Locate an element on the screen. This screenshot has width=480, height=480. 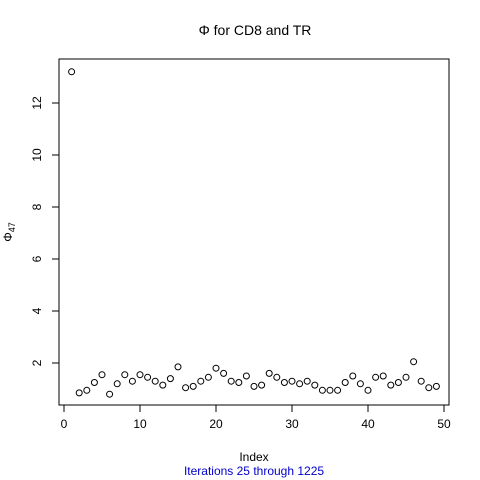
y-tick-label: 2 is located at coordinates (37, 362).